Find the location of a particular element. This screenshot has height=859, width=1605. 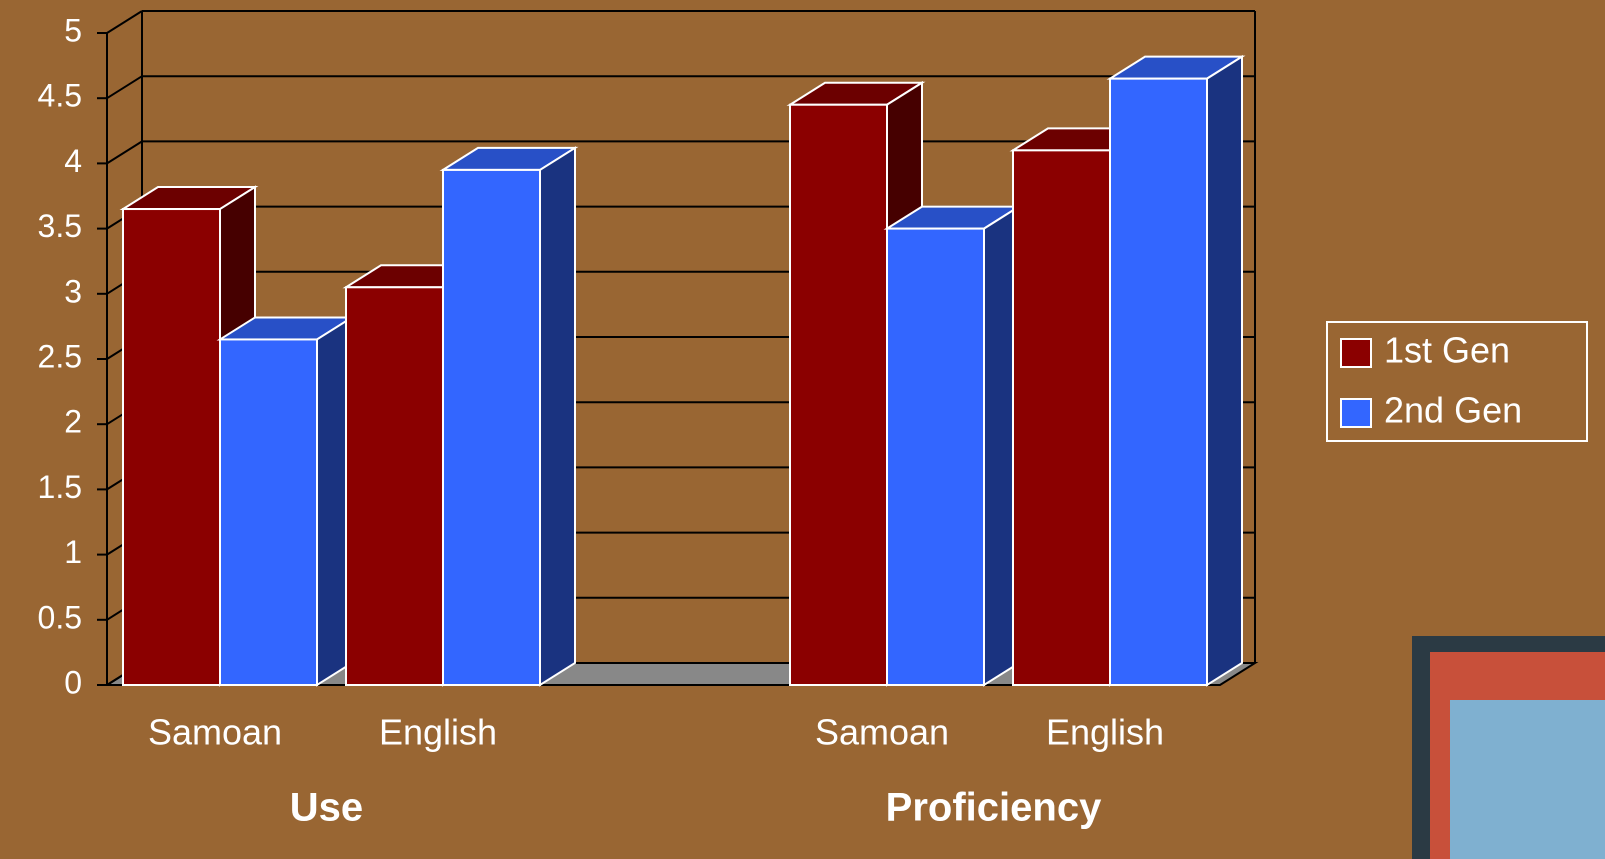

y-tick-label: 0.5 is located at coordinates (60, 617).